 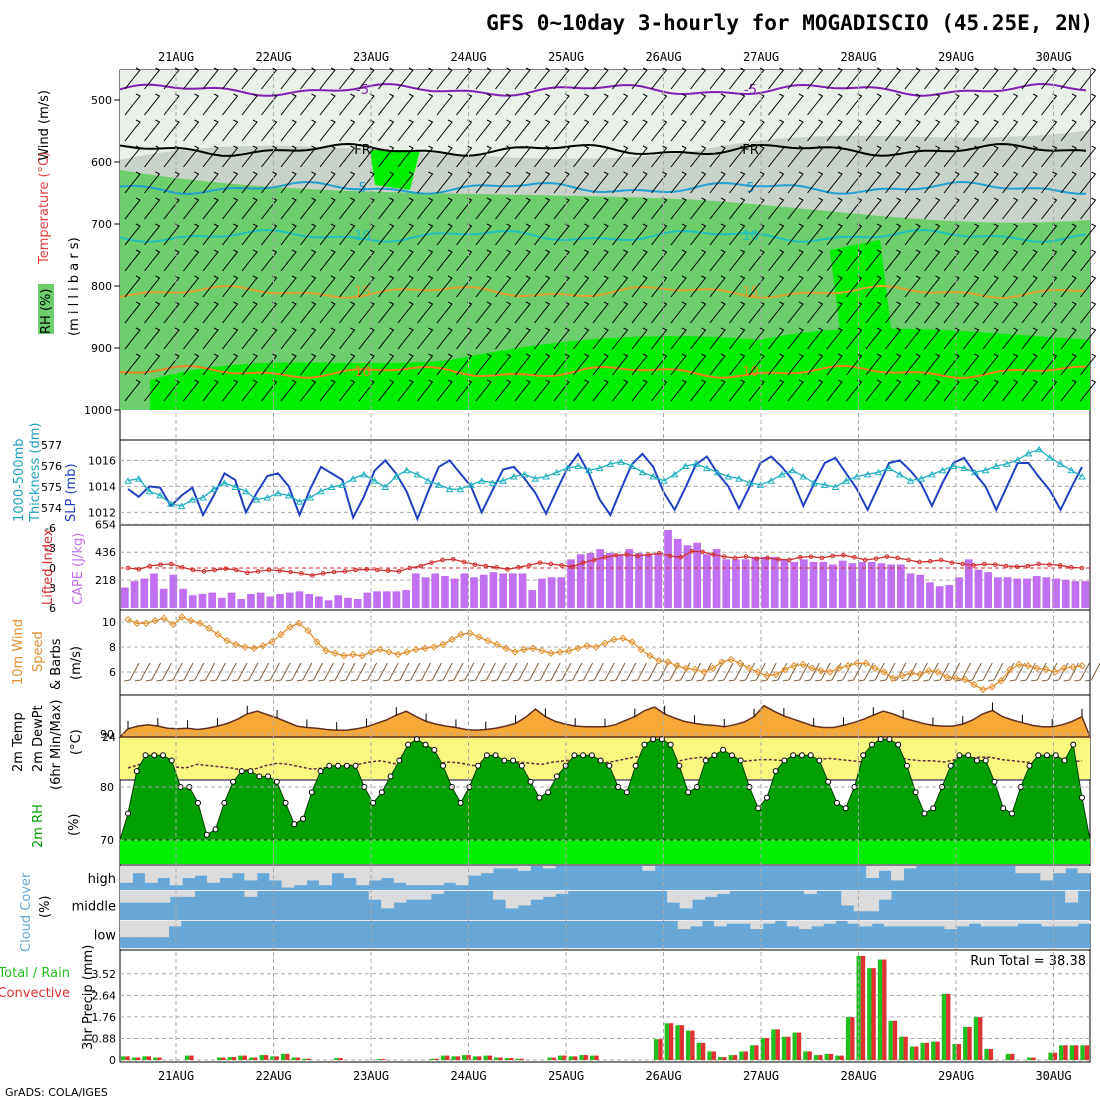 I want to click on cloud-label-1: Cloud Cover, so click(x=26, y=912).